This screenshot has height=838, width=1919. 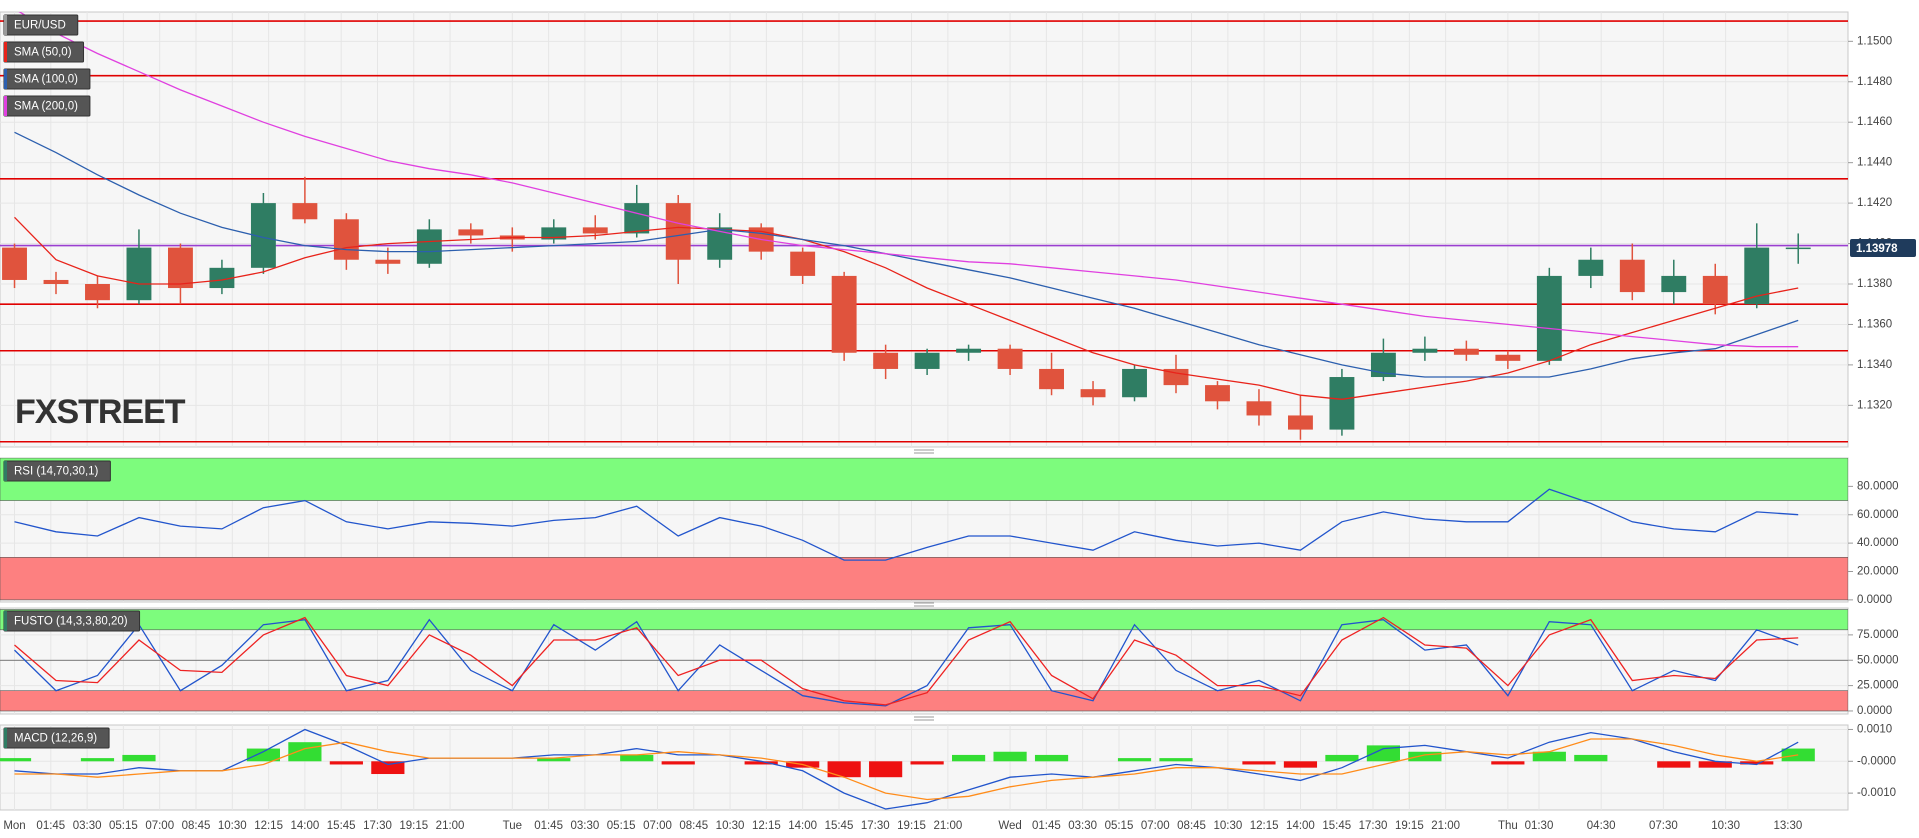 I want to click on y-tick-label: 20.0000, so click(x=1878, y=572).